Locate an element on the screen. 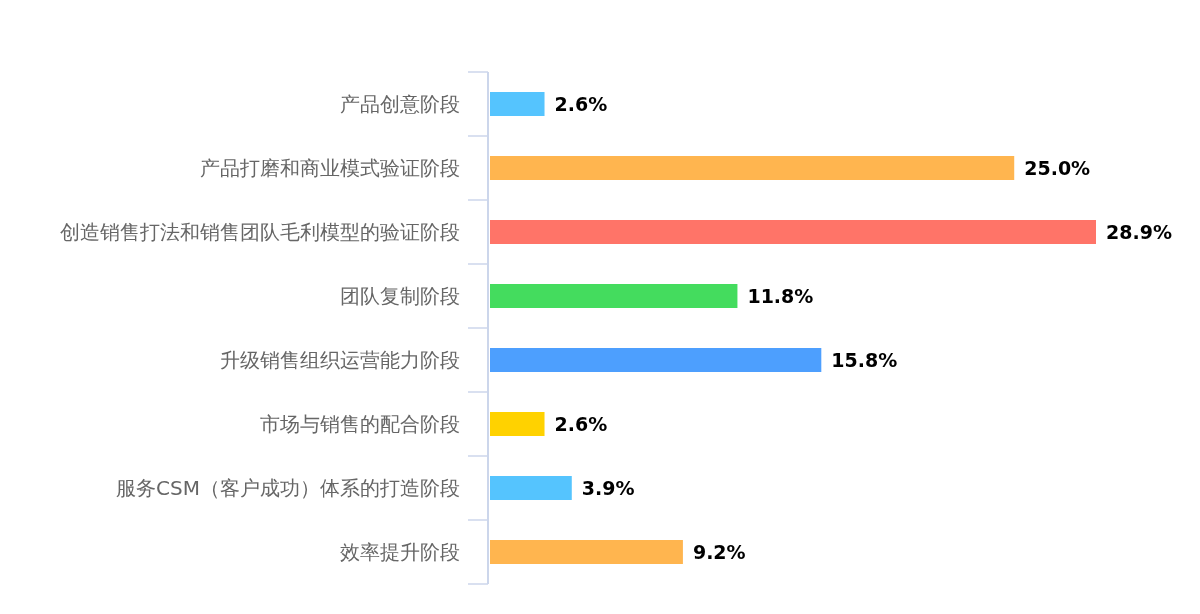  y-tick-label: 效率提升阶段 is located at coordinates (400, 552).